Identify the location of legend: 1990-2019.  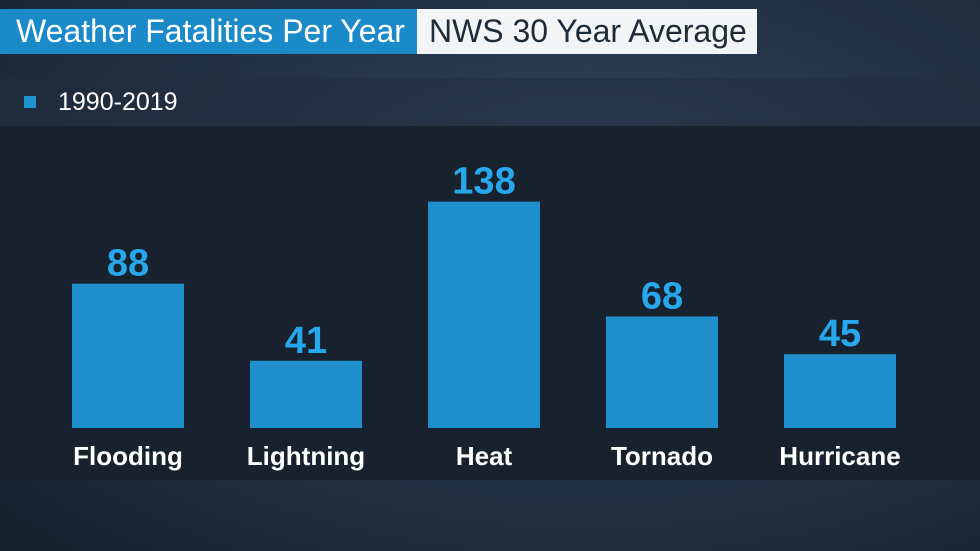
(101, 102).